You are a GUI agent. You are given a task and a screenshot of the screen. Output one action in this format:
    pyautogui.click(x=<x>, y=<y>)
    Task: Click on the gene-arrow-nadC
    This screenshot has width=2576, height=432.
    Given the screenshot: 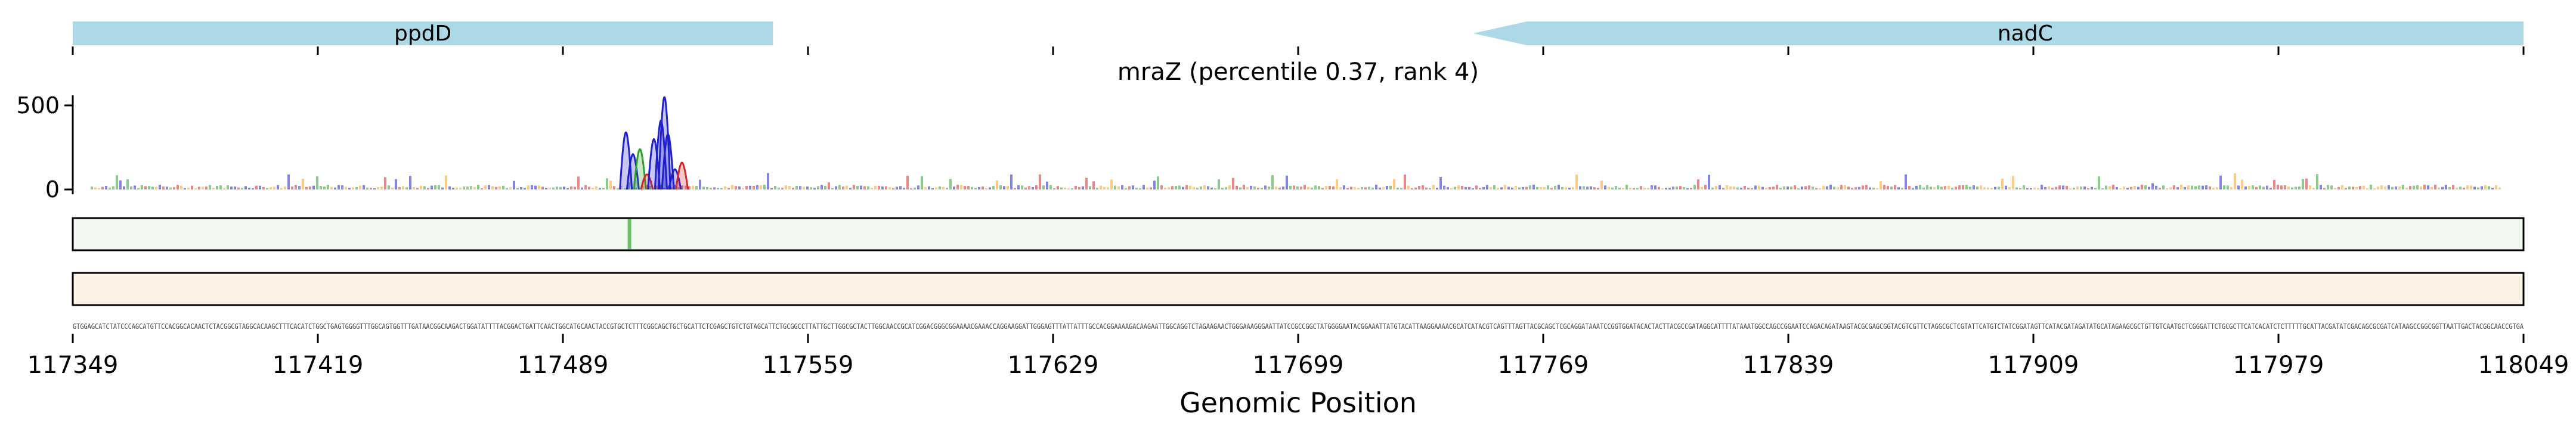 What is the action you would take?
    pyautogui.click(x=1999, y=33)
    